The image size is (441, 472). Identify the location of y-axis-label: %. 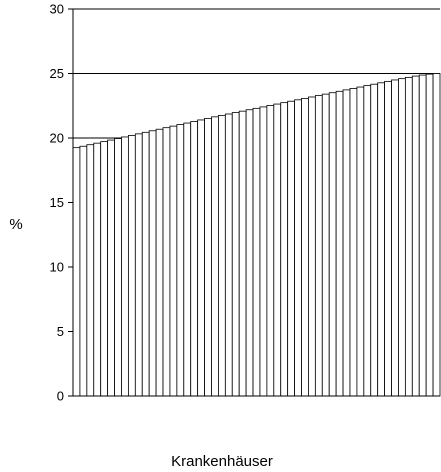
(15, 224).